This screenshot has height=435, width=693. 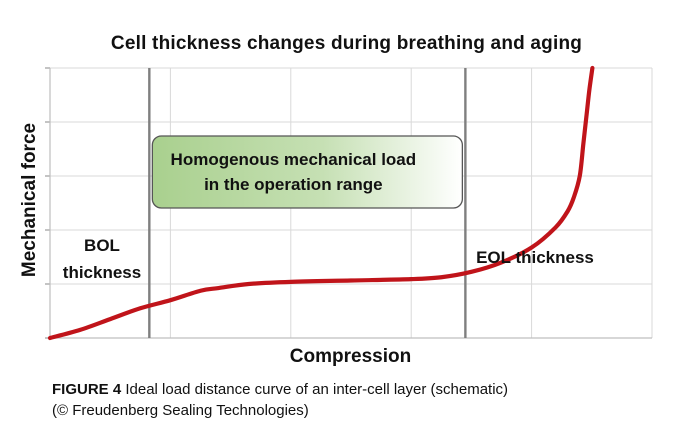 I want to click on band-label-line: in the operation range, so click(x=293, y=184).